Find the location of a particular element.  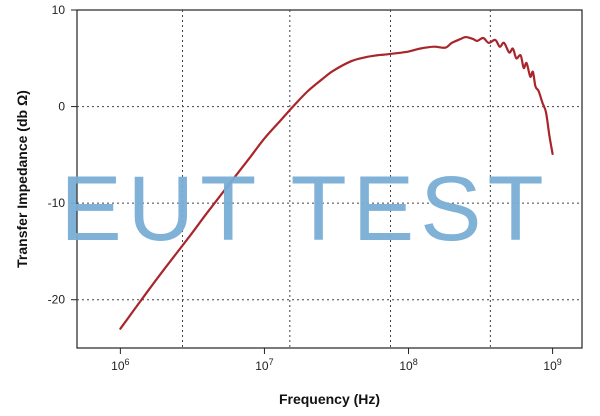

x-tick-label: 10⁹ is located at coordinates (552, 365).